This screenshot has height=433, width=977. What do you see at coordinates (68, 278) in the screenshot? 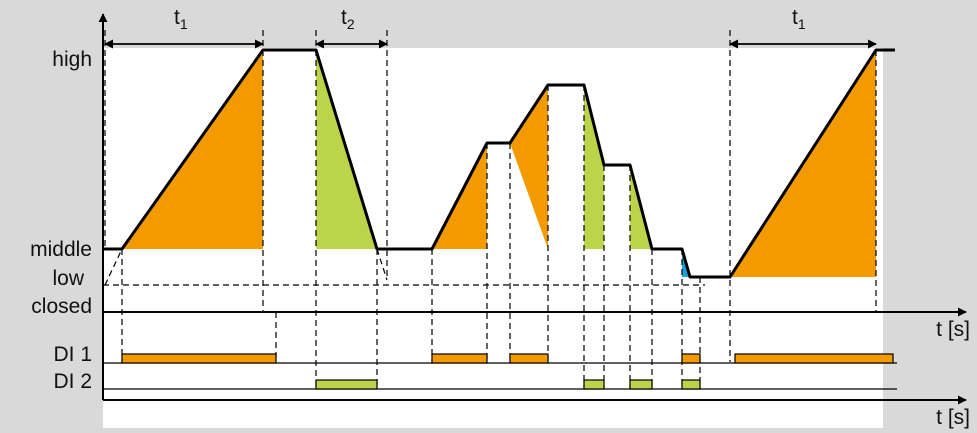
I see `label-low: low` at bounding box center [68, 278].